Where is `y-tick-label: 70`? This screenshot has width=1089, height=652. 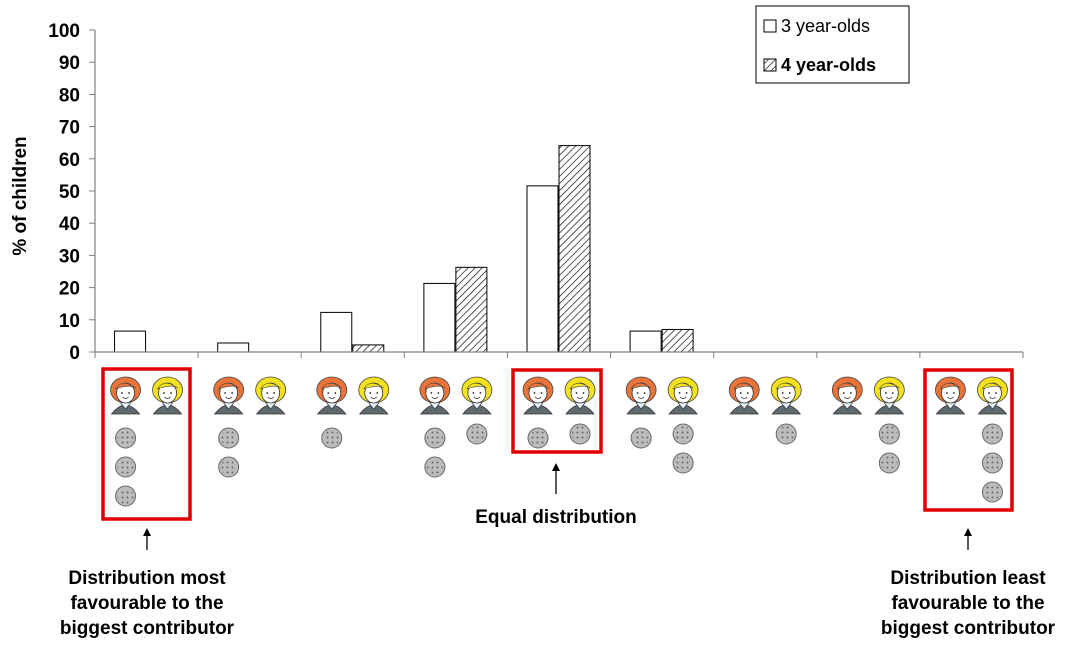 y-tick-label: 70 is located at coordinates (69, 128).